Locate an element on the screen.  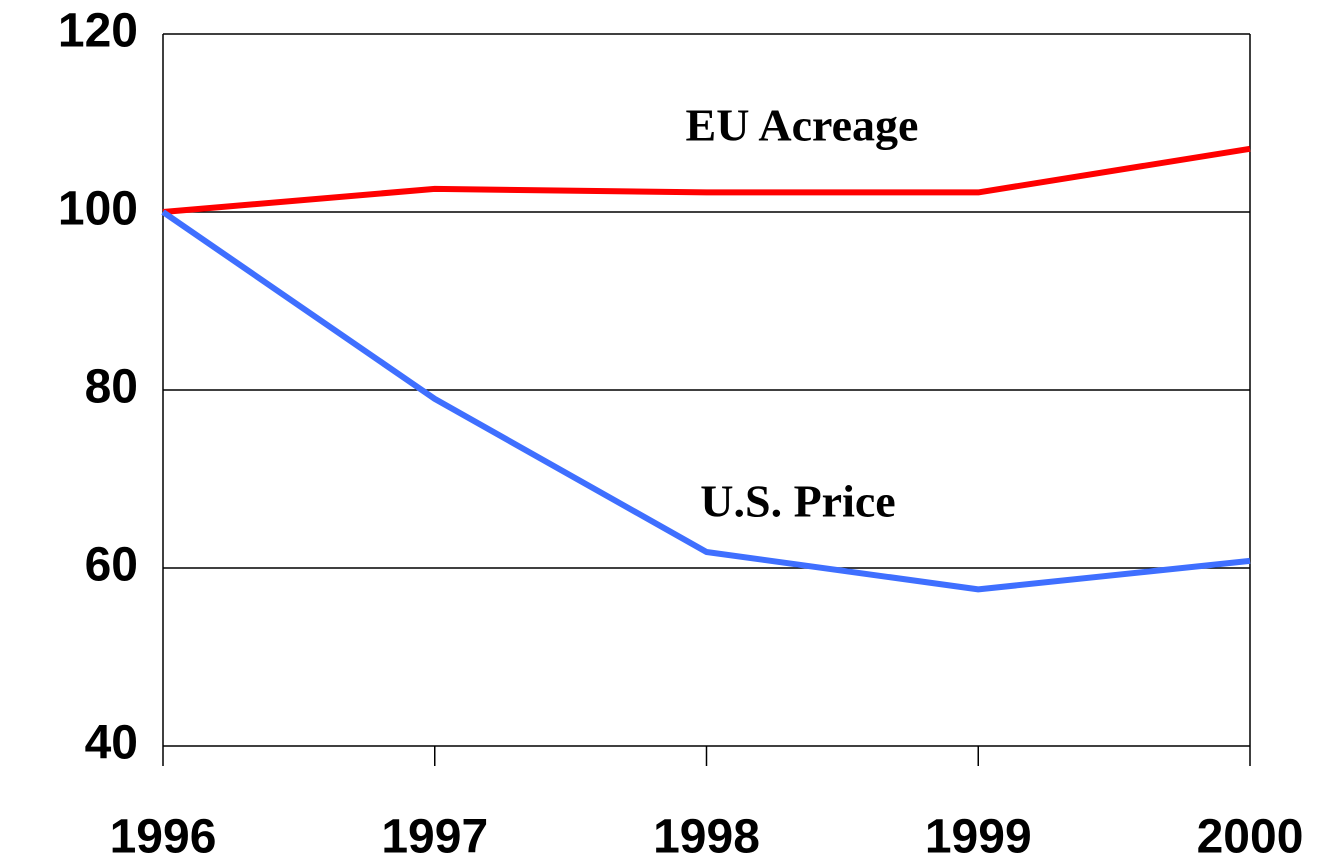
x-tick-label: 1997 is located at coordinates (434, 837).